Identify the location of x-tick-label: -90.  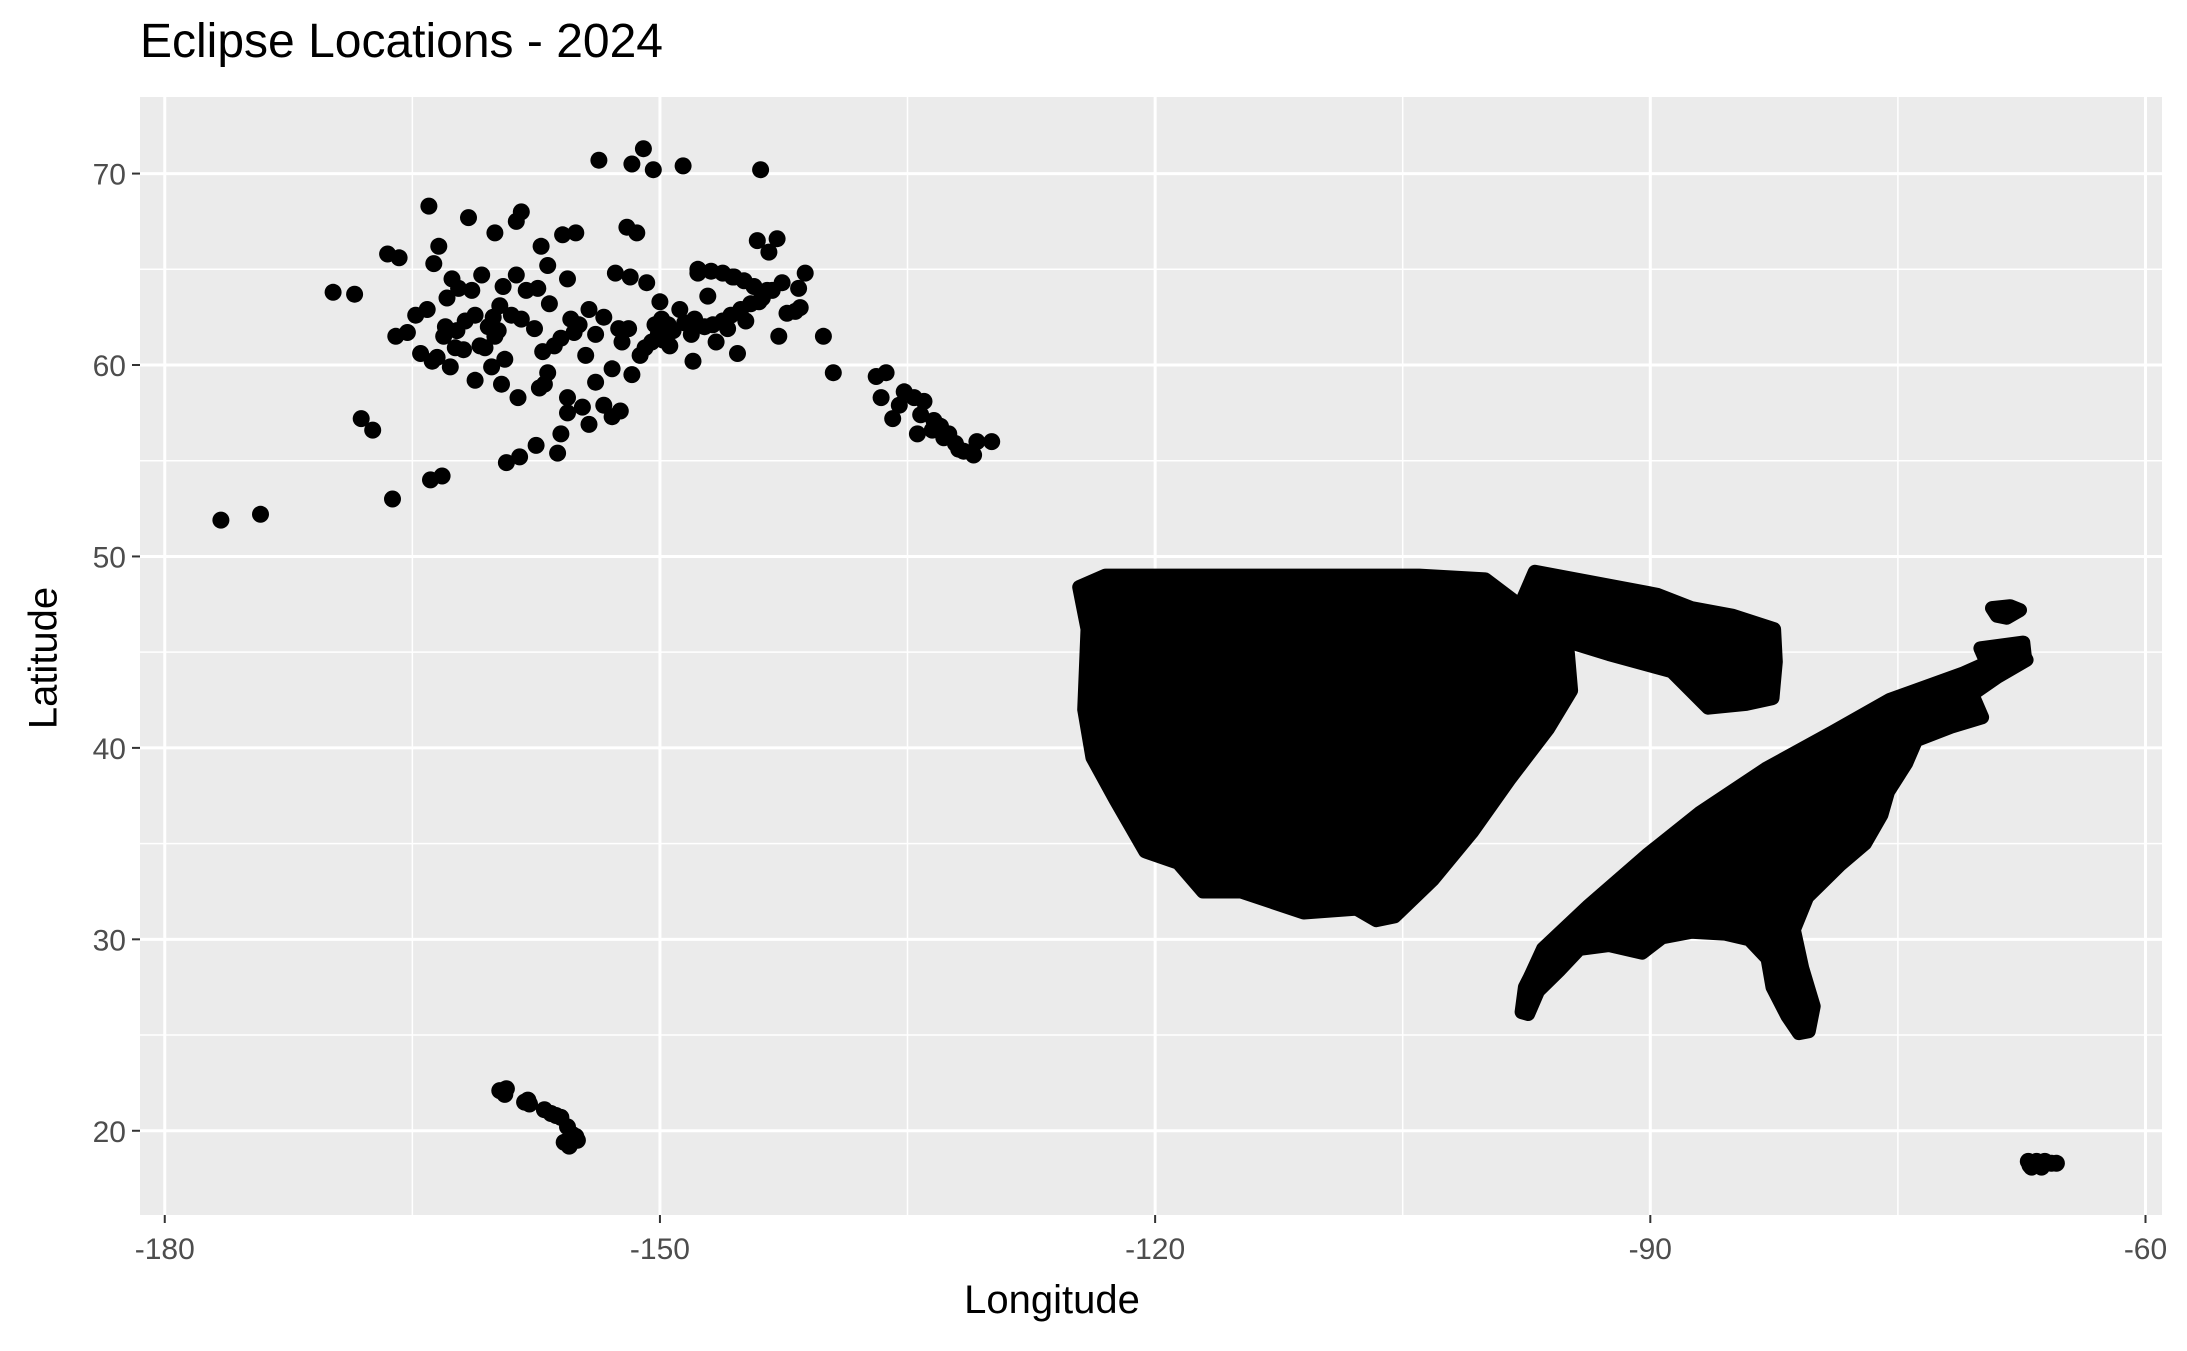
(1650, 1249).